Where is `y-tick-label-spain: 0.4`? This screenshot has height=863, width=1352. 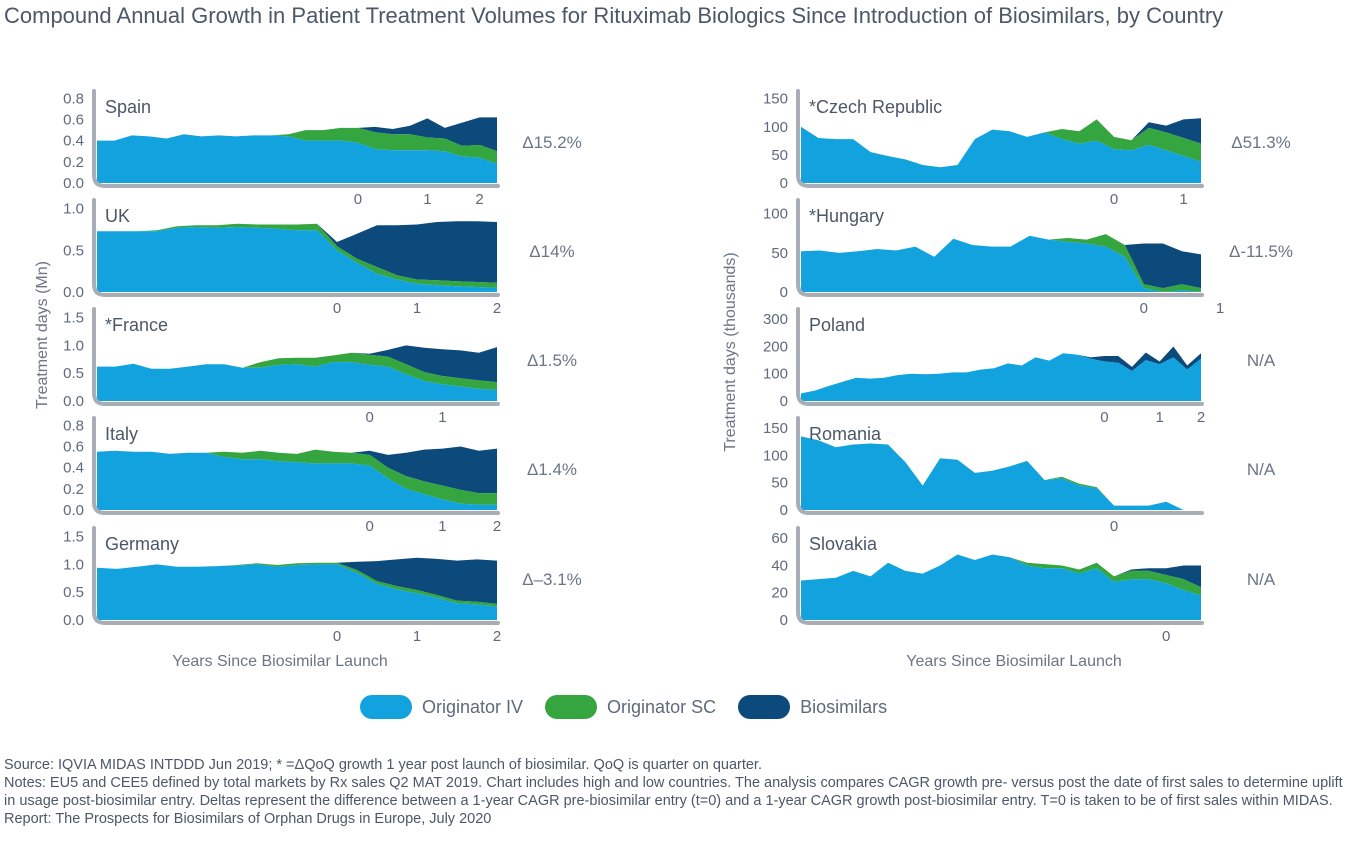
y-tick-label-spain: 0.4 is located at coordinates (73, 141).